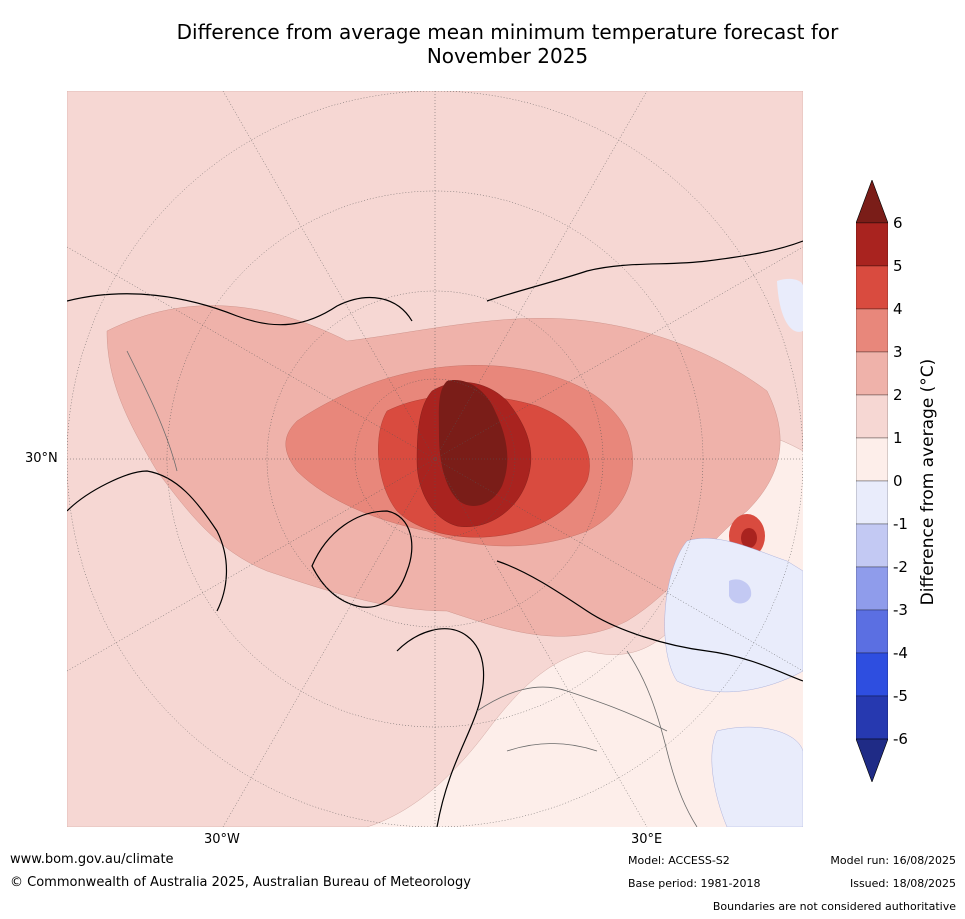 The height and width of the screenshot is (919, 965). Describe the element at coordinates (898, 438) in the screenshot. I see `colorbar-tick-label: 1` at that location.